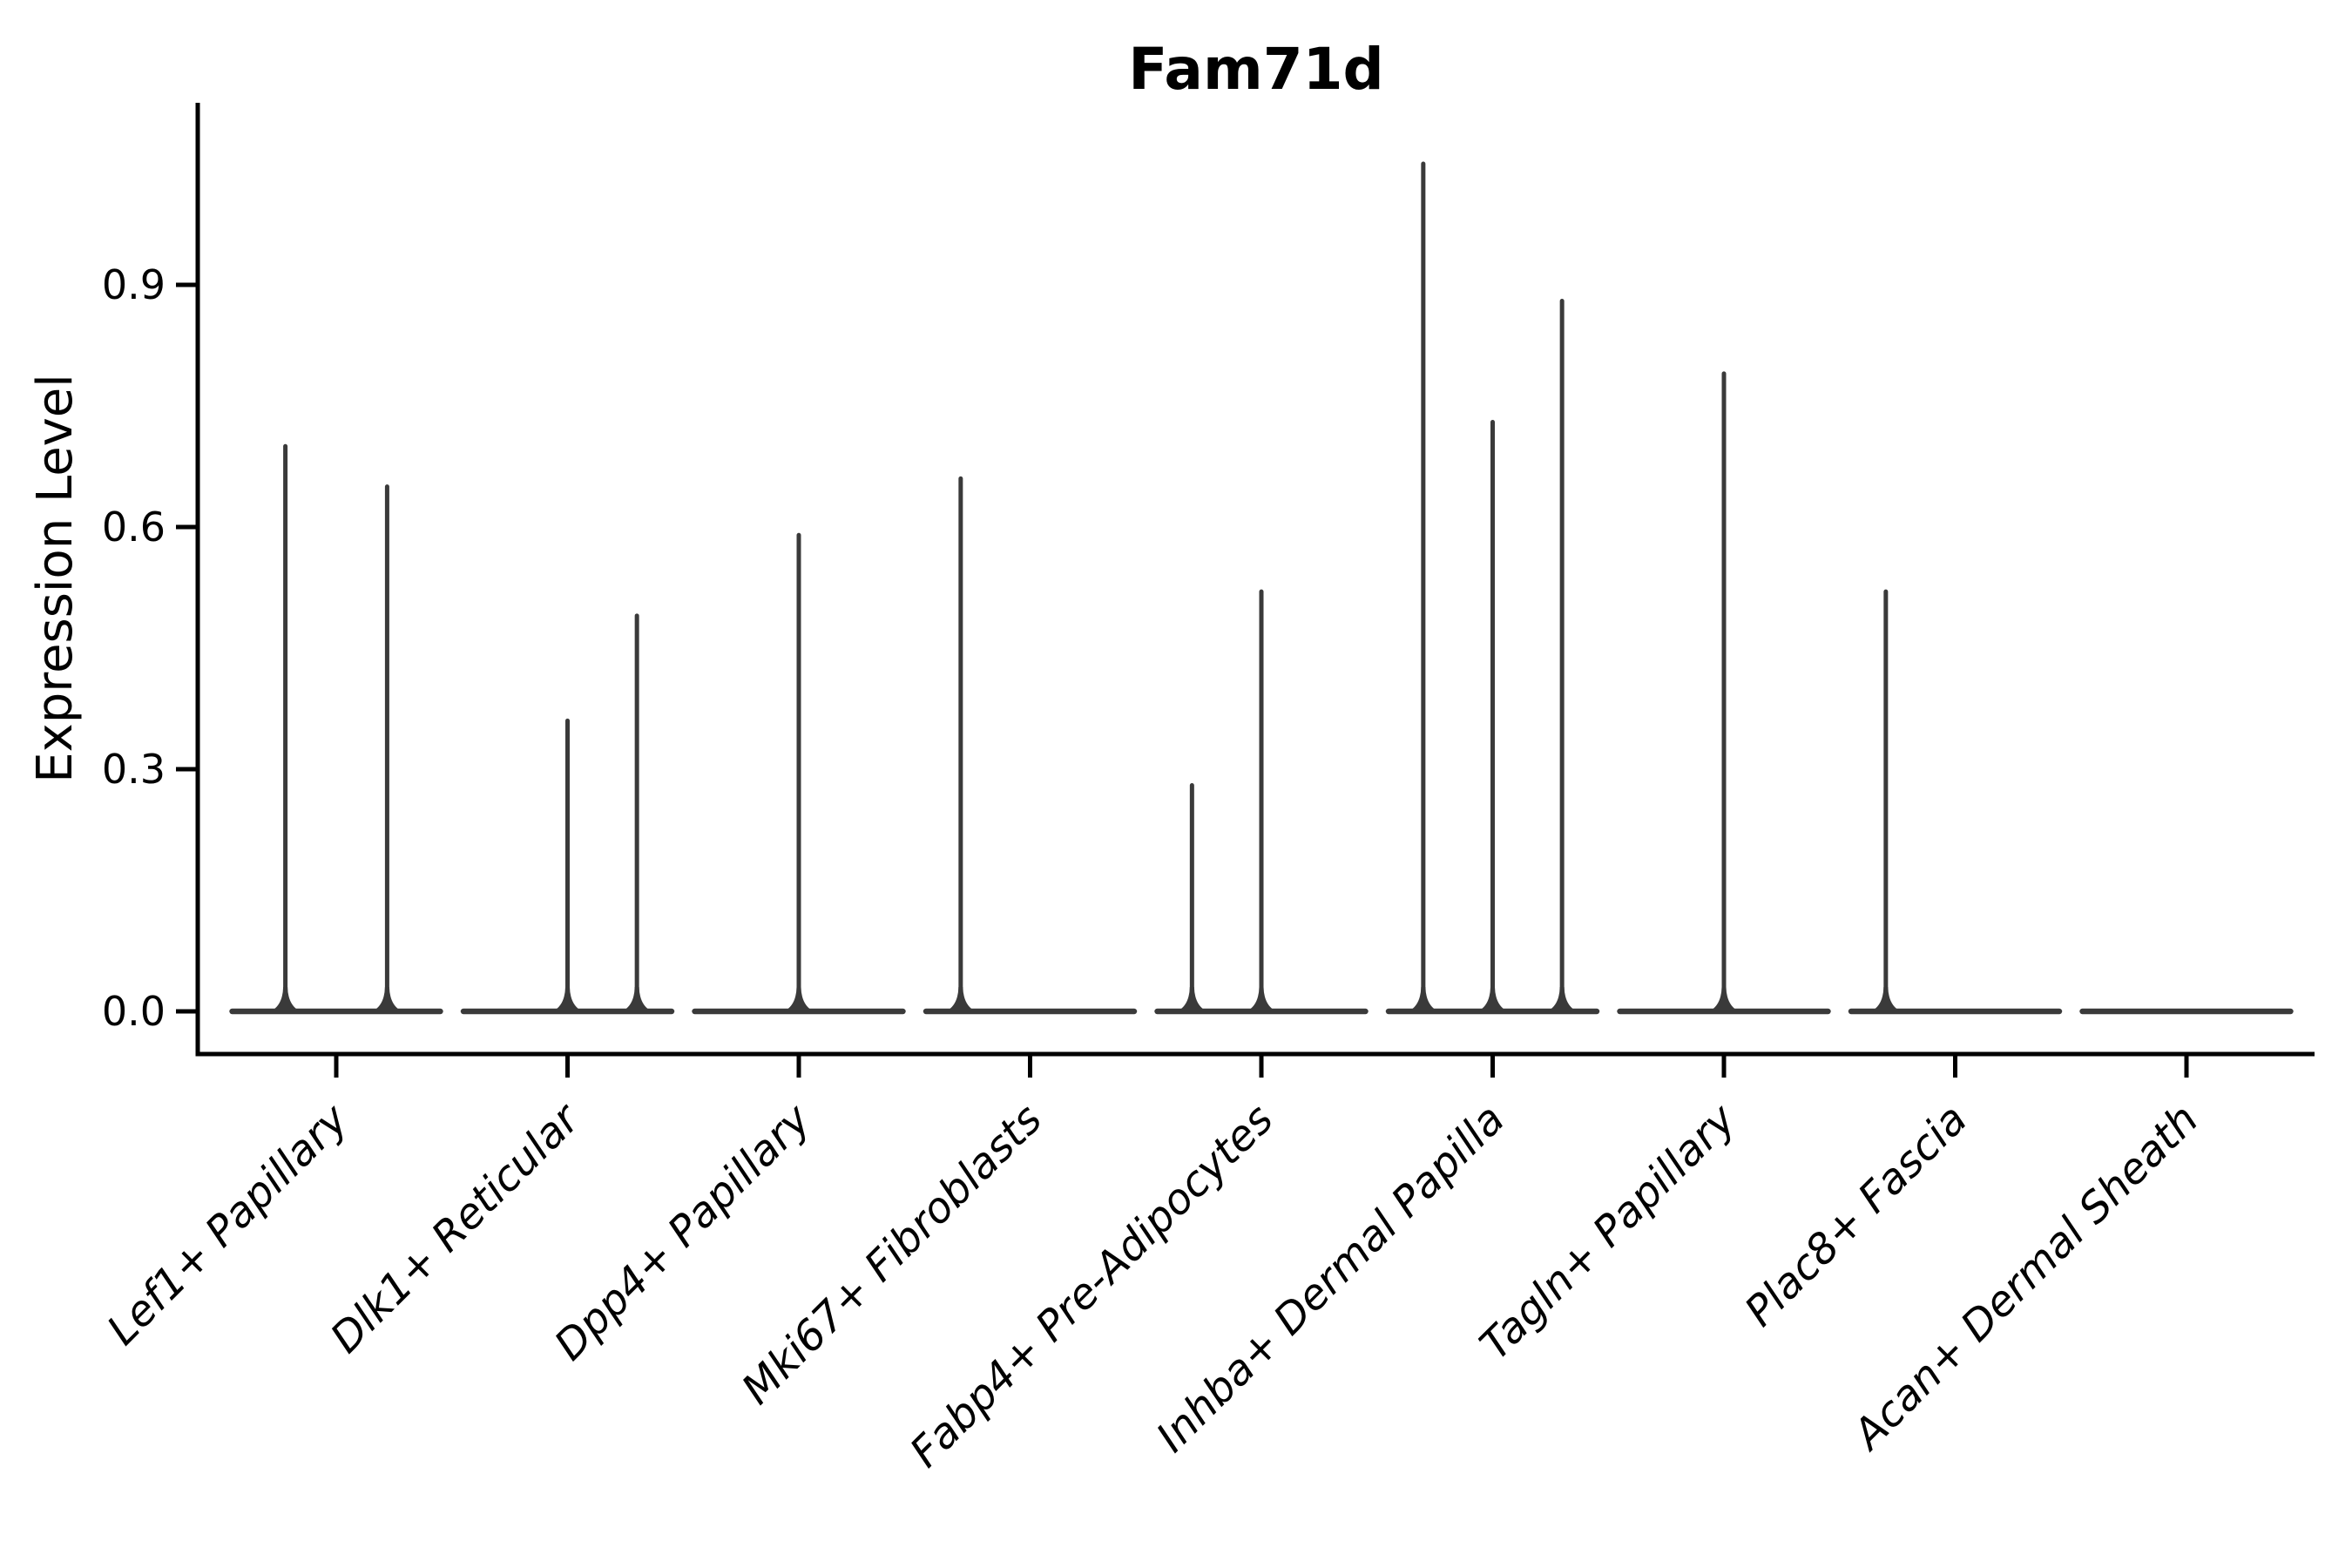  What do you see at coordinates (228, 1224) in the screenshot?
I see `x-tick-label-lef1-papillary: Lef1+ Papillary` at bounding box center [228, 1224].